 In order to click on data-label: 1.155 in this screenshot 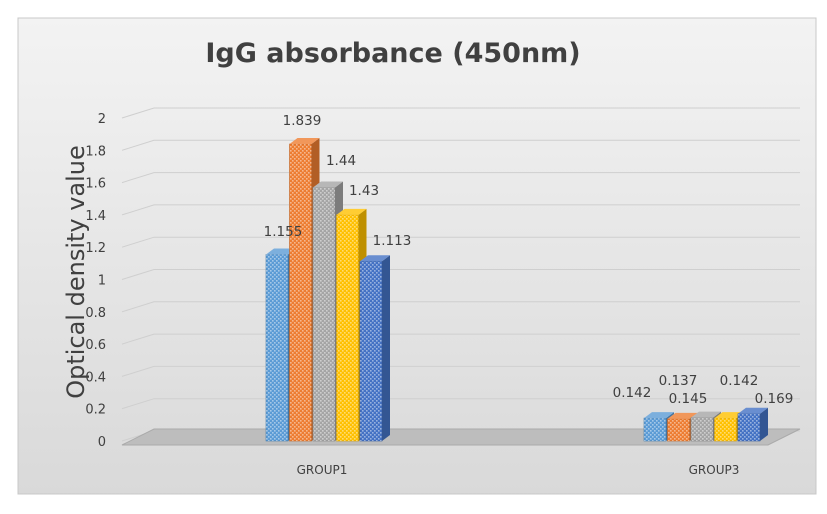, I will do `click(283, 232)`.